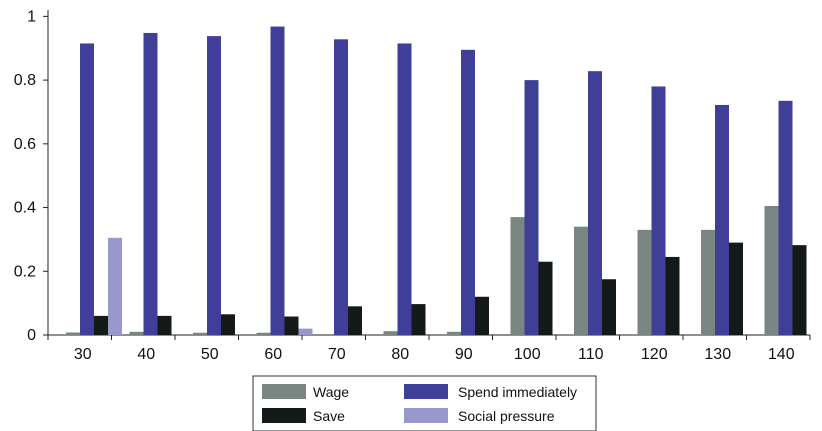 The height and width of the screenshot is (431, 822). Describe the element at coordinates (83, 354) in the screenshot. I see `x-tick-label: 30` at that location.